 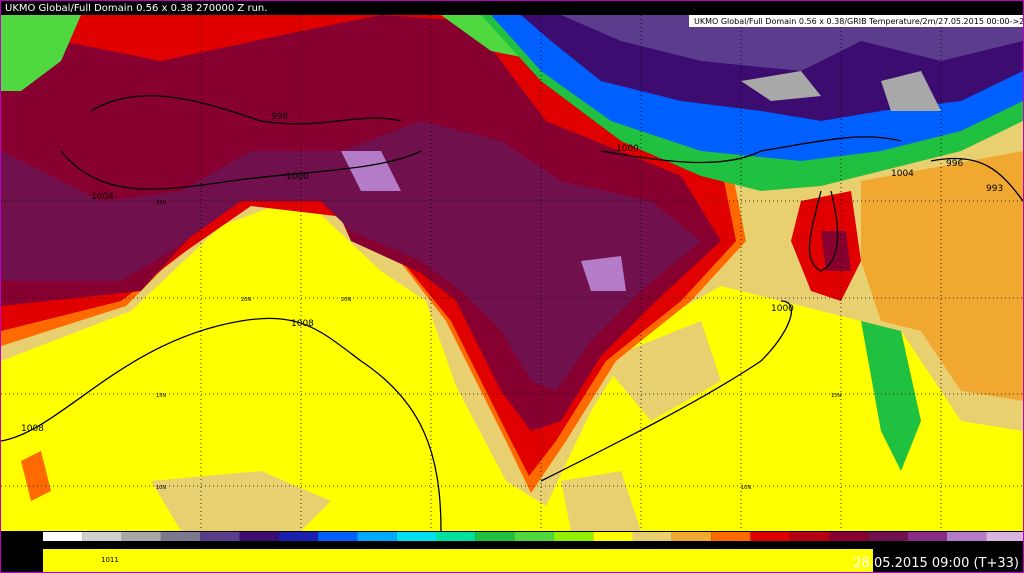 I want to click on legend-tick-label: 22, so click(x=475, y=546).